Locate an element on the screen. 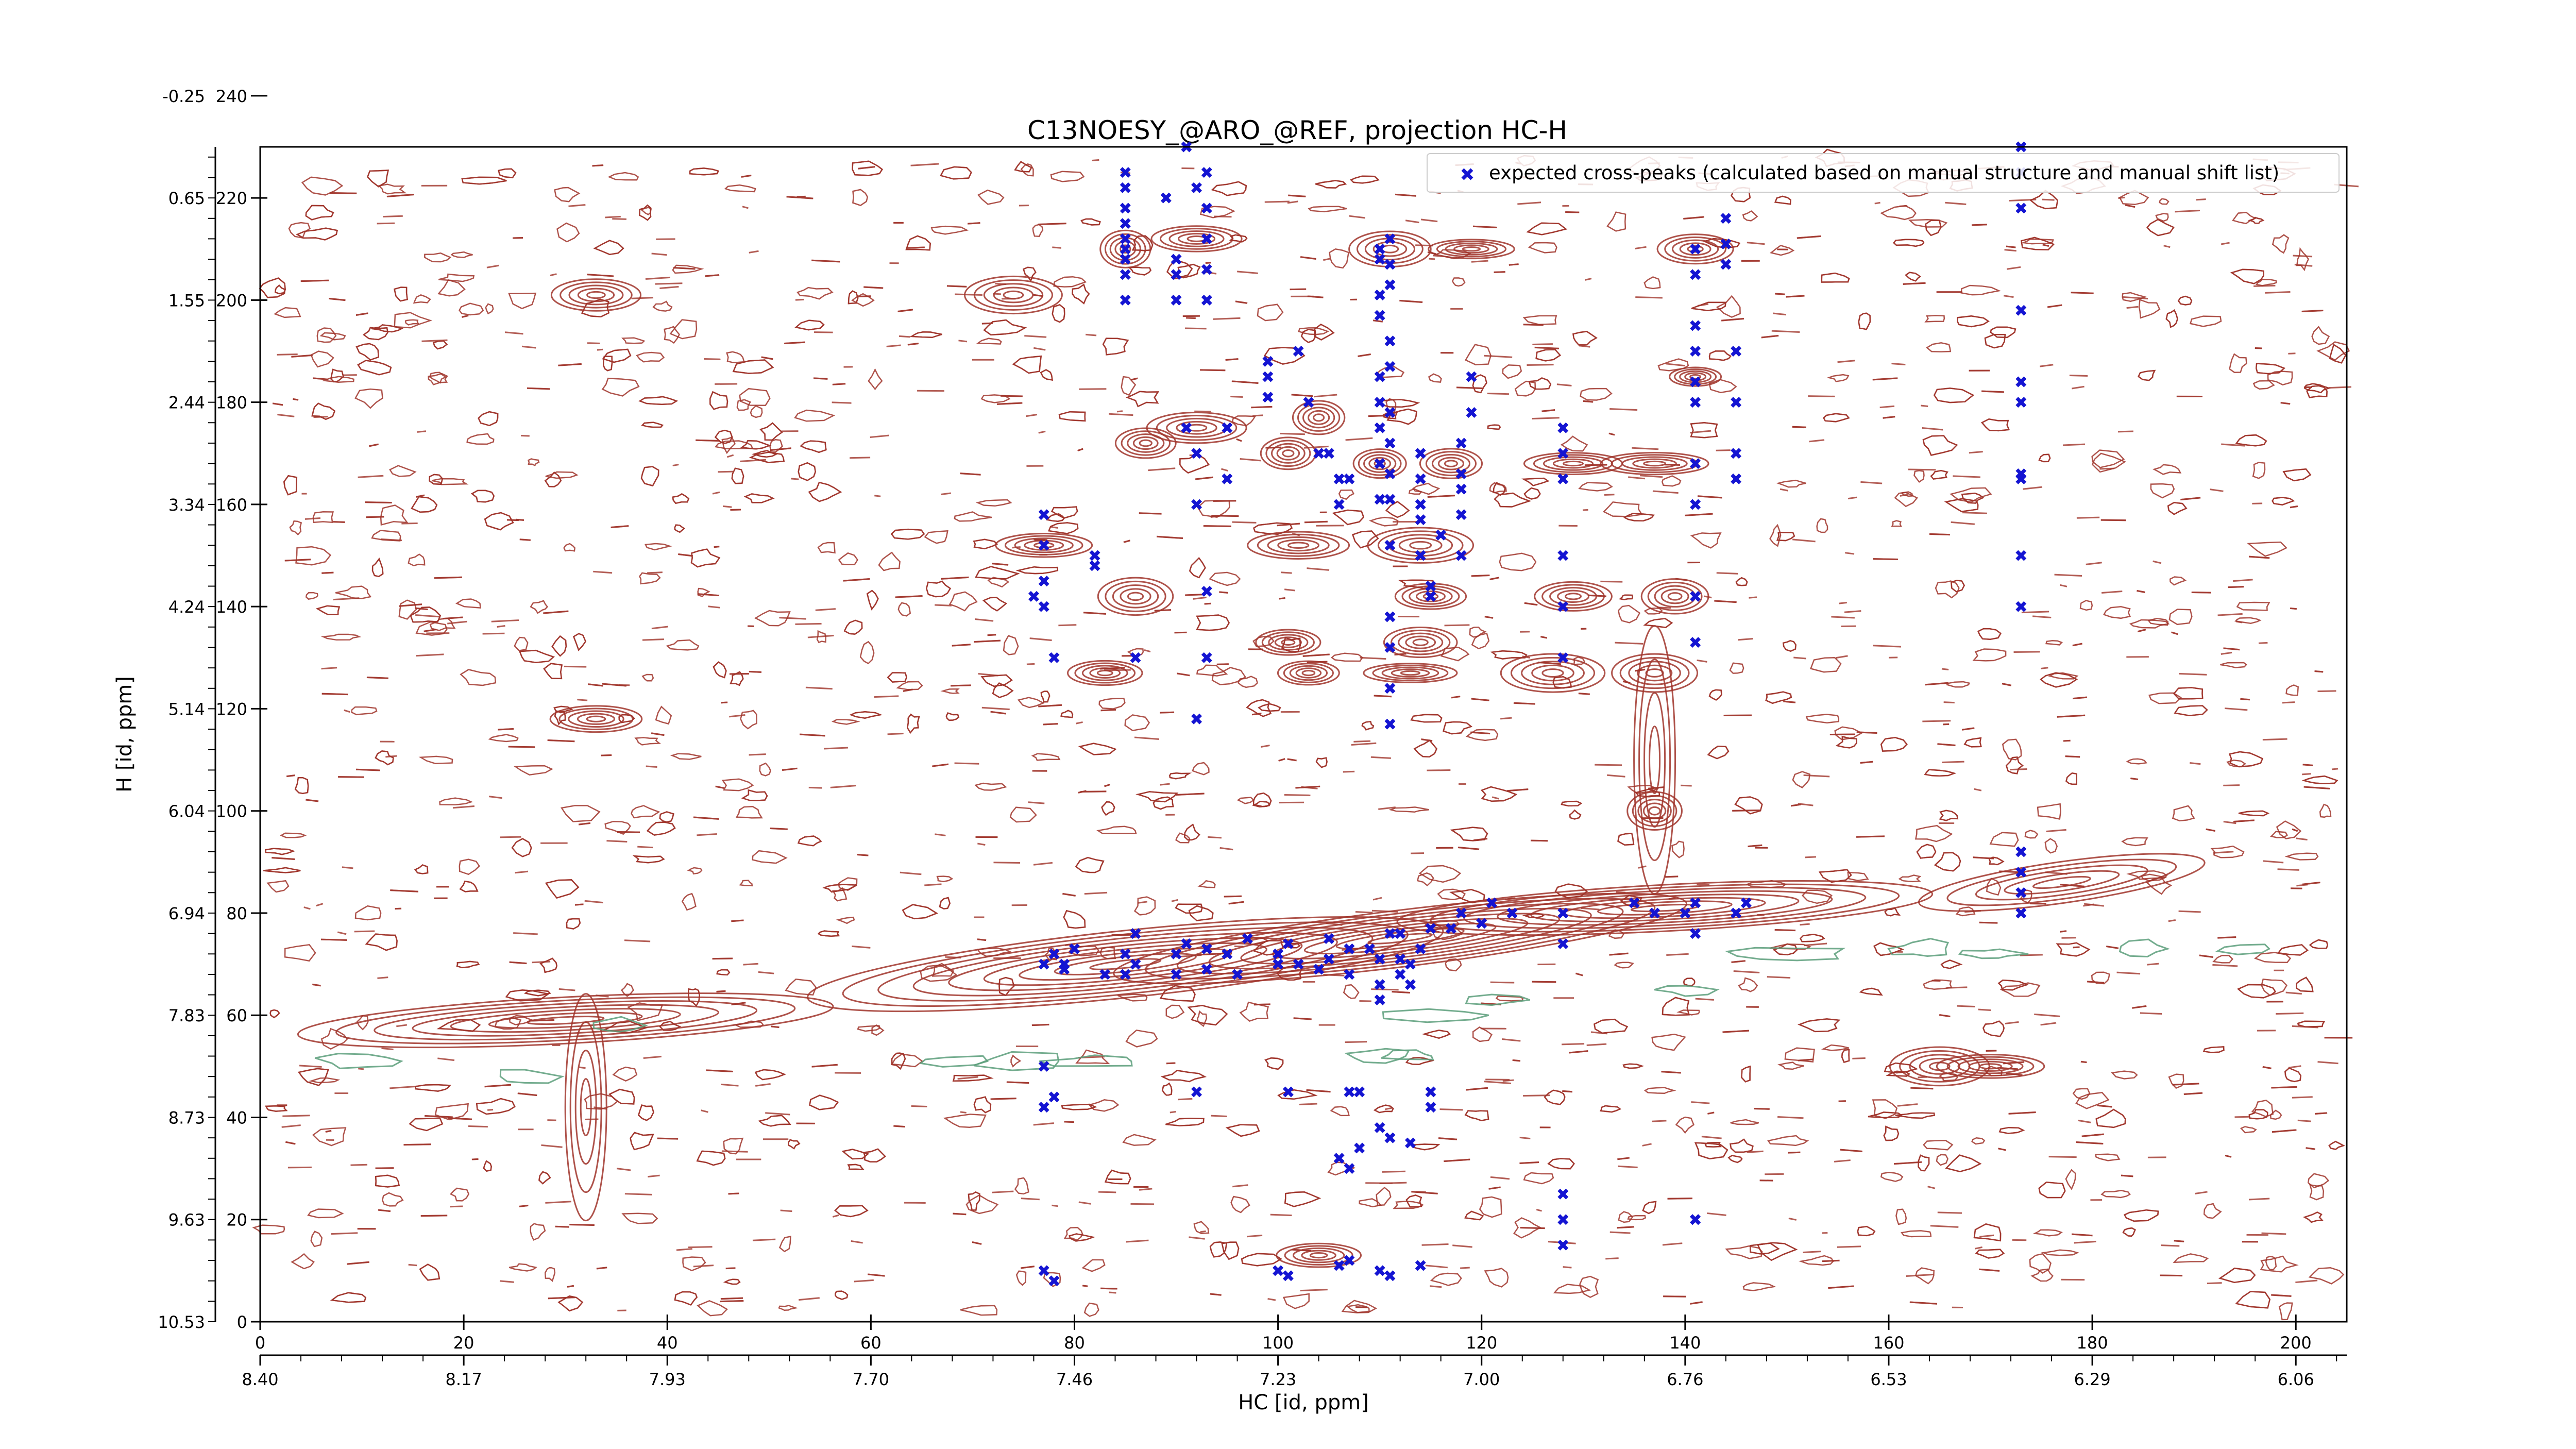 The height and width of the screenshot is (1449, 2576). x-tick-label-index: 140 is located at coordinates (1685, 1343).